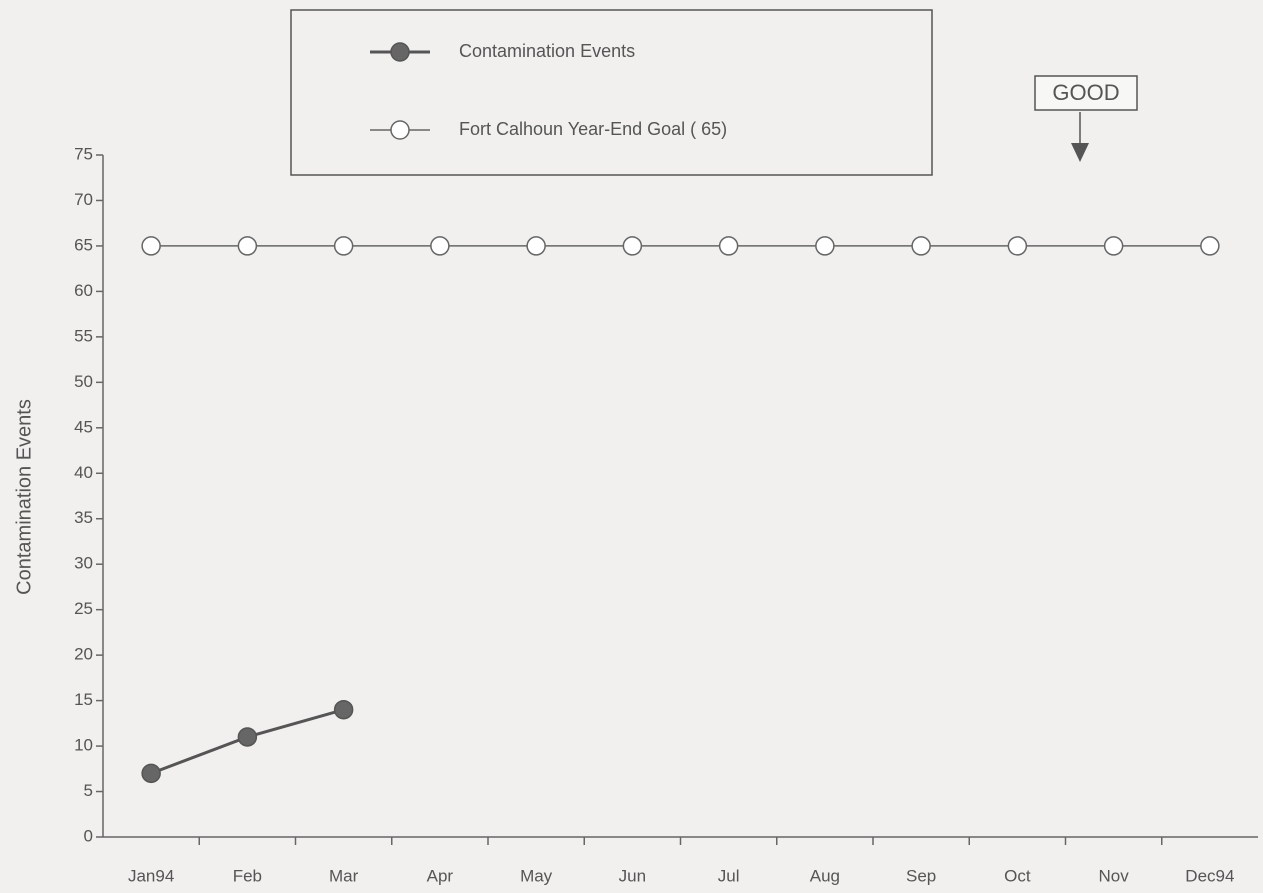 Image resolution: width=1263 pixels, height=893 pixels. Describe the element at coordinates (1114, 875) in the screenshot. I see `x-tick-label: Nov` at that location.